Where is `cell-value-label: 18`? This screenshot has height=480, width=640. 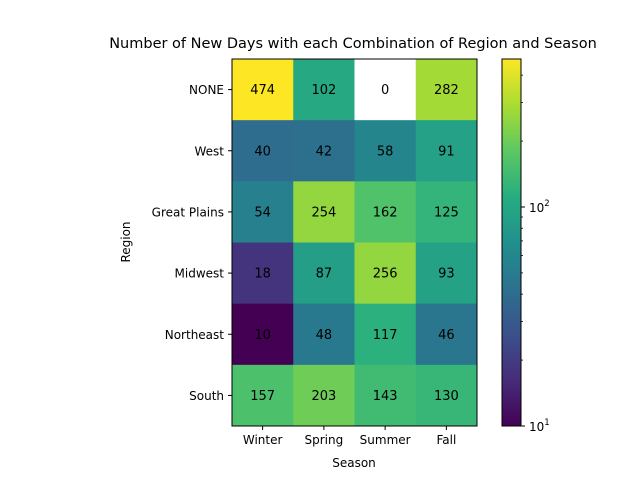
cell-value-label: 18 is located at coordinates (262, 274).